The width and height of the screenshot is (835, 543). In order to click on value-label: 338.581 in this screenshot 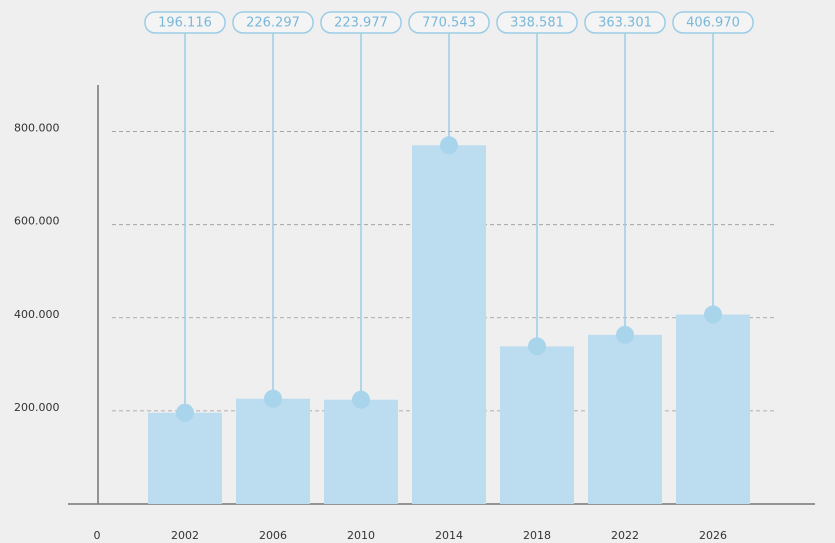, I will do `click(537, 23)`.